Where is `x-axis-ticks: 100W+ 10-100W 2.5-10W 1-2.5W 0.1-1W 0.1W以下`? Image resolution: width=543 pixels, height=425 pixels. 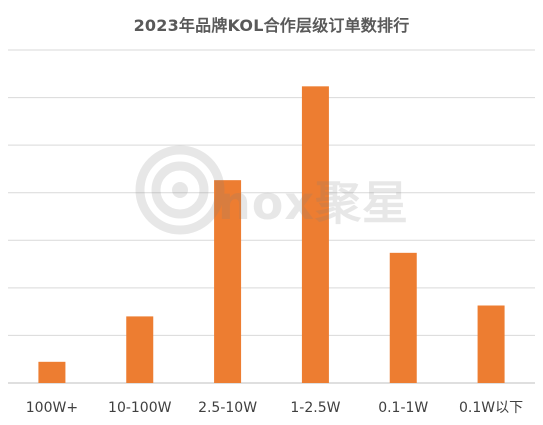
x-axis-ticks: 100W+ 10-100W 2.5-10W 1-2.5W 0.1-1W 0.1W以下 is located at coordinates (274, 408).